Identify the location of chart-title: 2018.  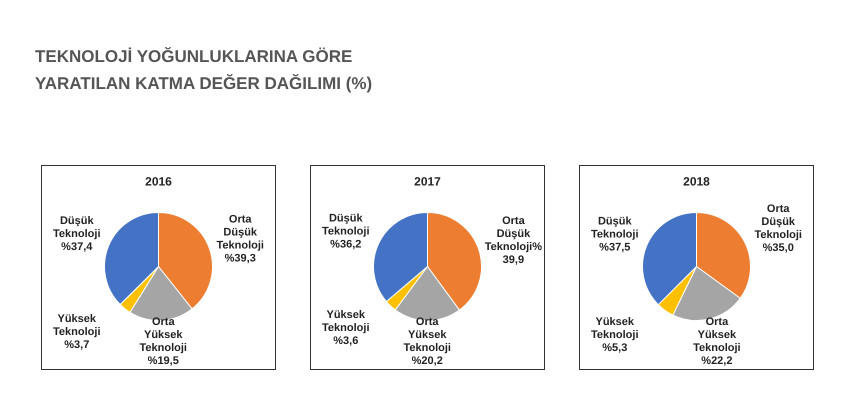
(696, 181).